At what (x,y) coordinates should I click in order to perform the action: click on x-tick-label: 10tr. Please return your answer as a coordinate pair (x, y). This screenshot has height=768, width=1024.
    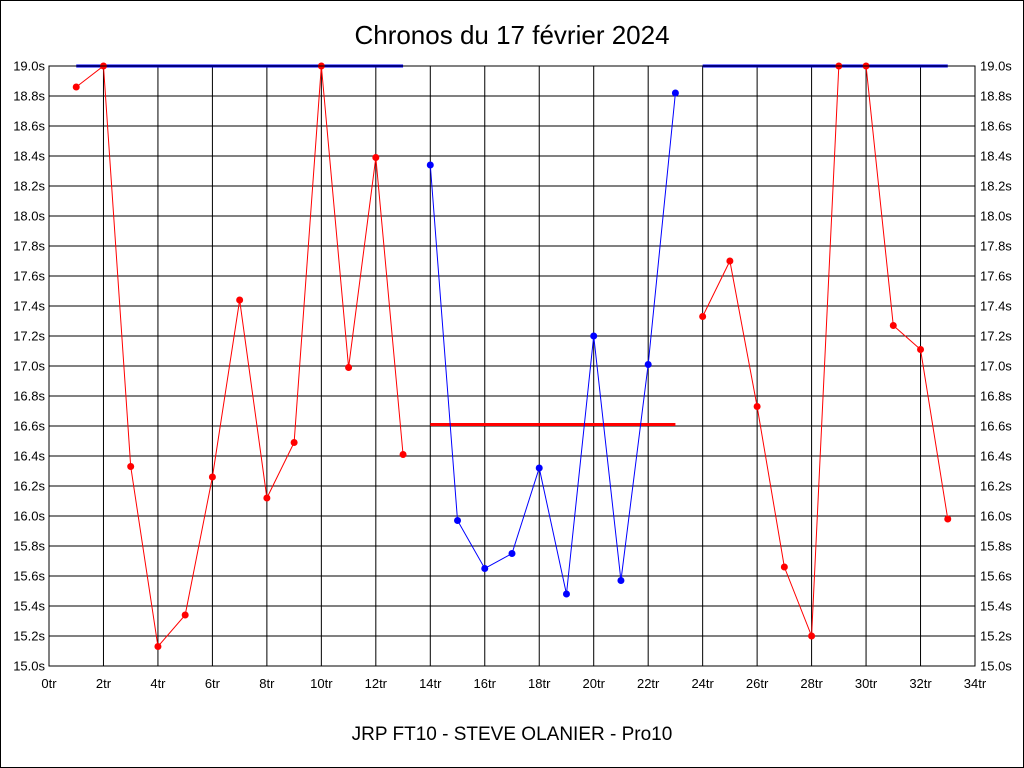
    Looking at the image, I should click on (321, 683).